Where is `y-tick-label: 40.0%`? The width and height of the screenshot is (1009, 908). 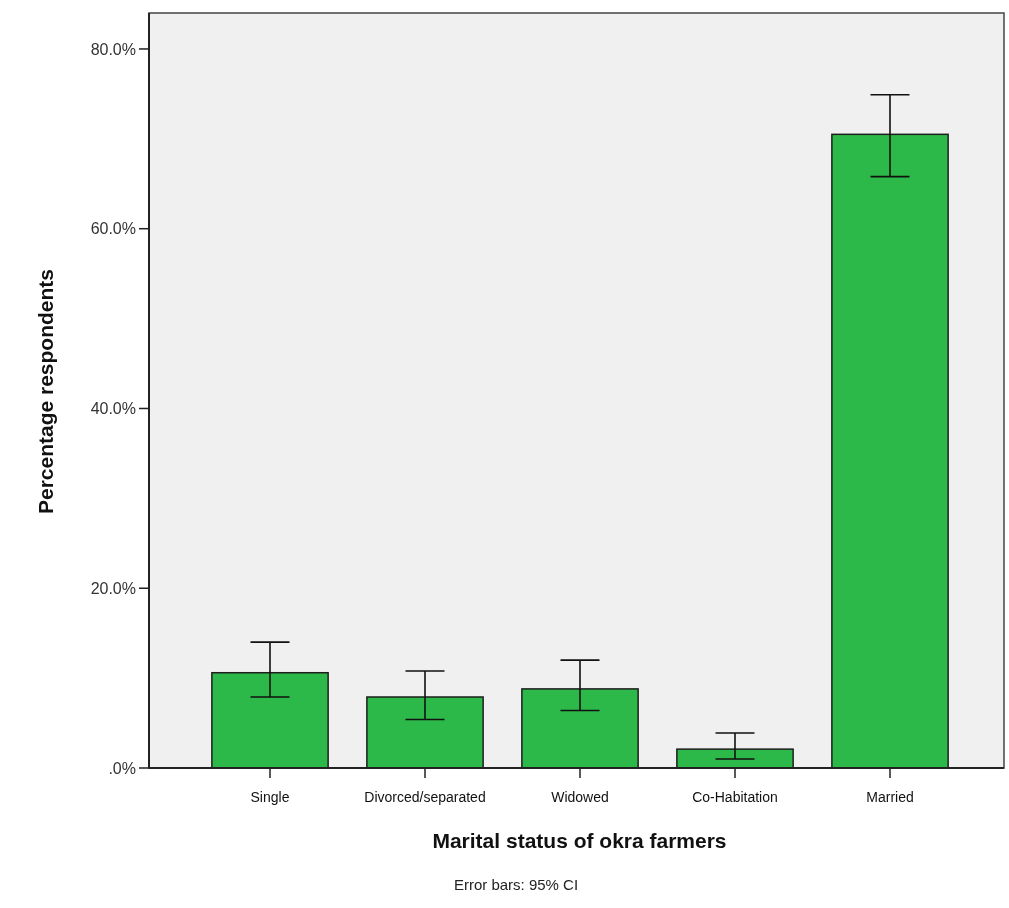 y-tick-label: 40.0% is located at coordinates (113, 409).